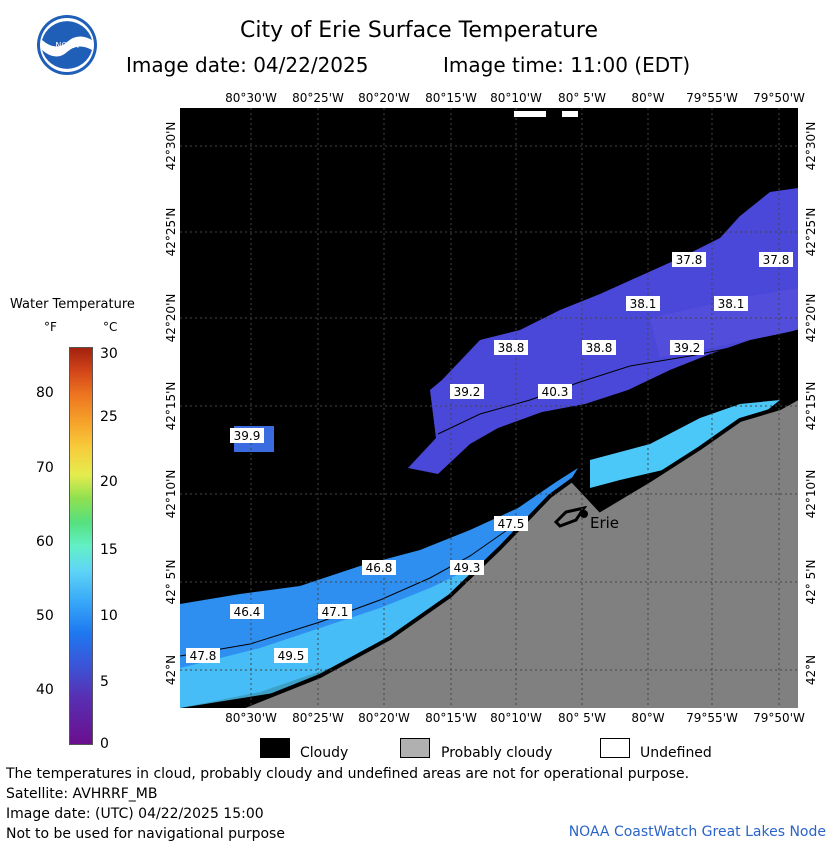 The image size is (838, 850). Describe the element at coordinates (81, 546) in the screenshot. I see `temperature-colorbar` at that location.